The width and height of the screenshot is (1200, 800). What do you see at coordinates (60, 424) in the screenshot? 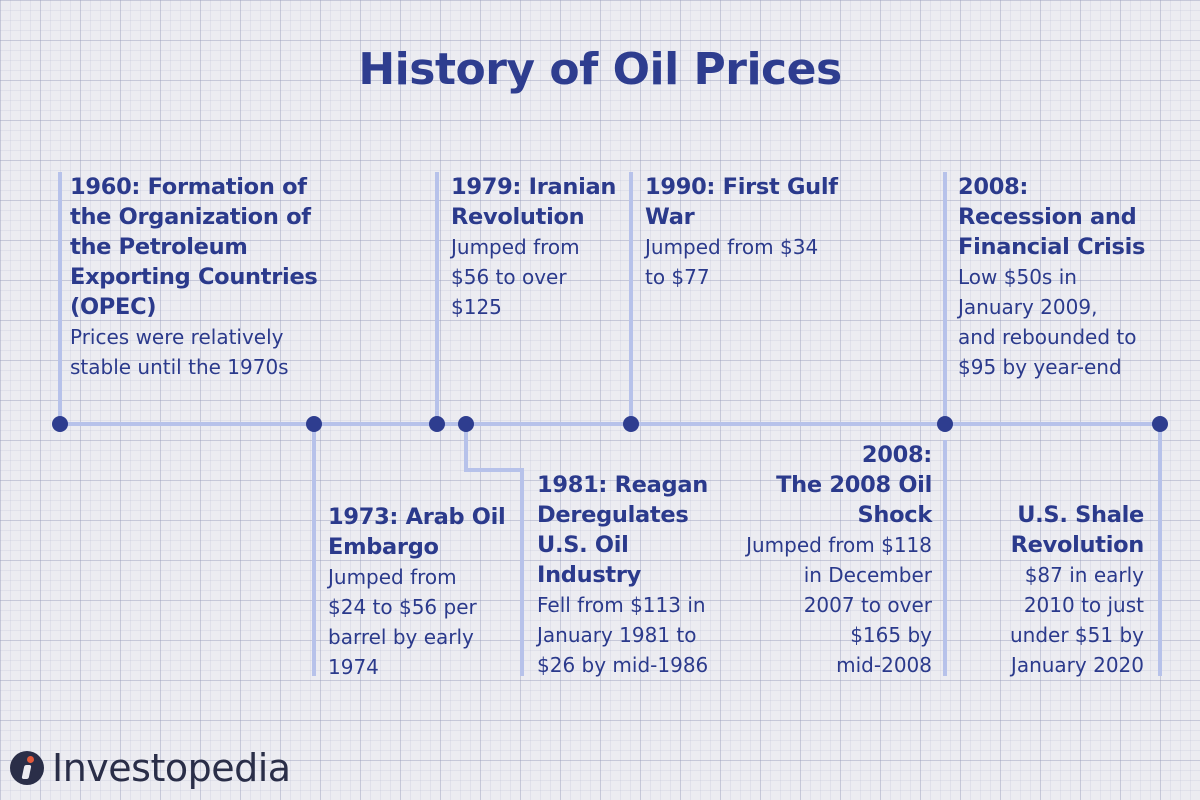
I see `dot-1960` at bounding box center [60, 424].